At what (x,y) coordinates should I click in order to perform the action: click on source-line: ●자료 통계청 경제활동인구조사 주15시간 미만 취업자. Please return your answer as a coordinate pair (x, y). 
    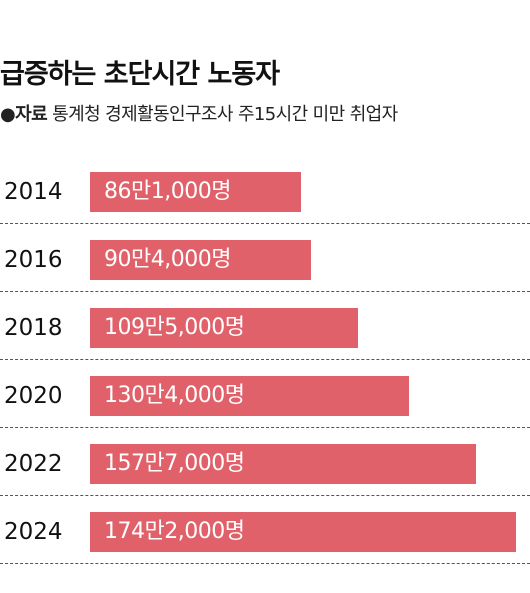
    Looking at the image, I should click on (199, 113).